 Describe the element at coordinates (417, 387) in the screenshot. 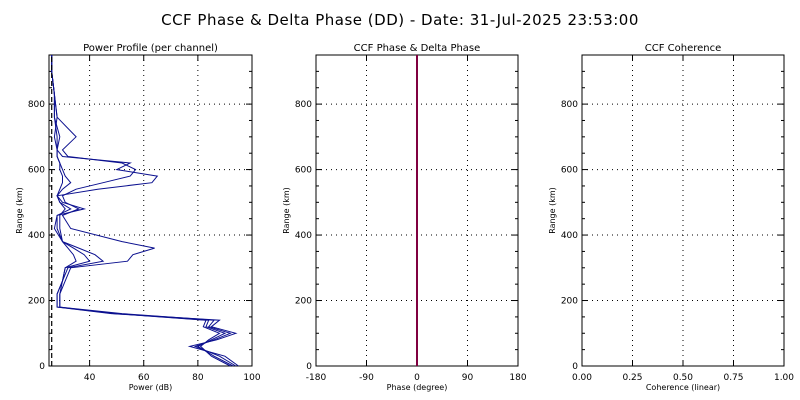

I see `x-axis-label: Phase (degree)` at that location.